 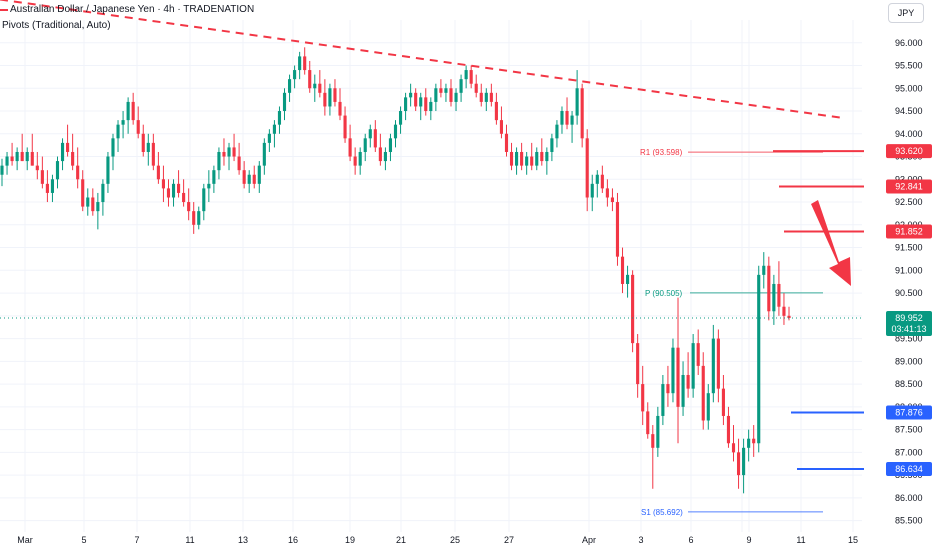 I want to click on resistance-level-tag-text: 91.852, so click(x=909, y=232).